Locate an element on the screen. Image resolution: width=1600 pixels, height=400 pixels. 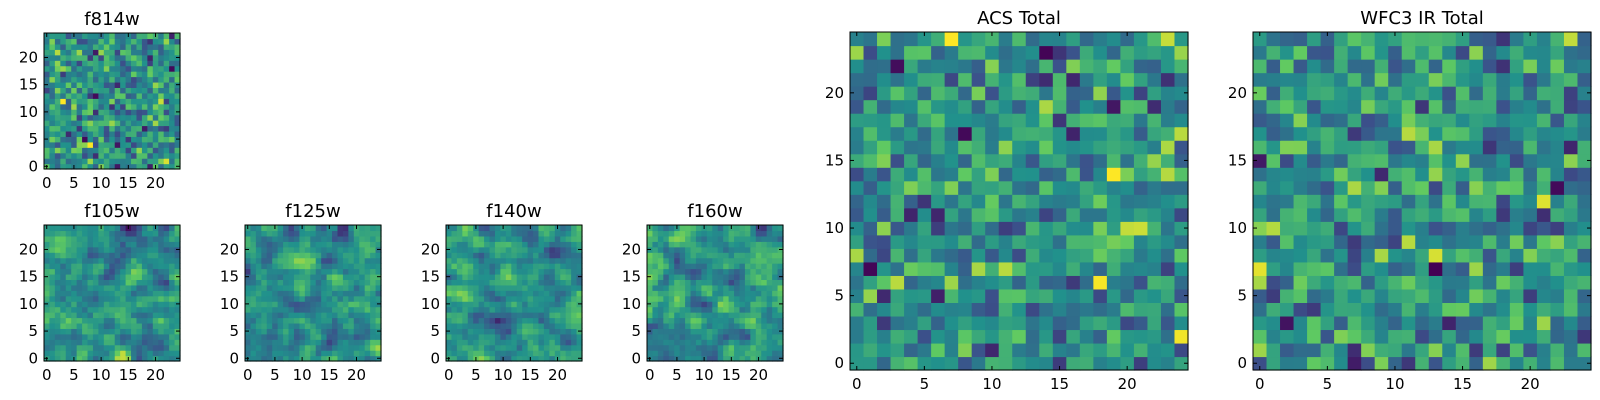
x-tick-label: 10 is located at coordinates (503, 375).